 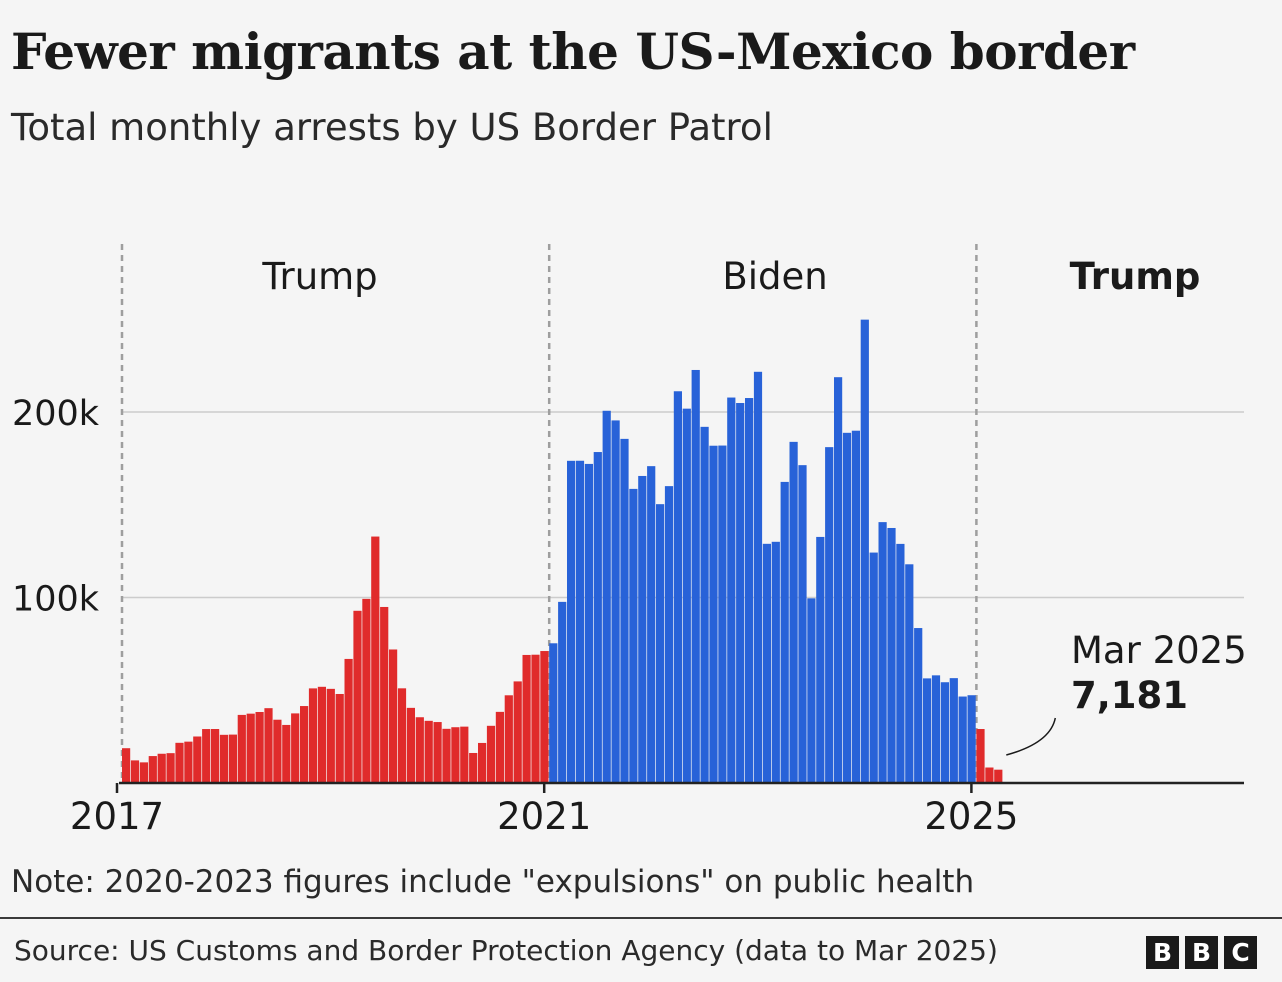 I want to click on x-tick-label-2025: 2025, so click(x=971, y=816).